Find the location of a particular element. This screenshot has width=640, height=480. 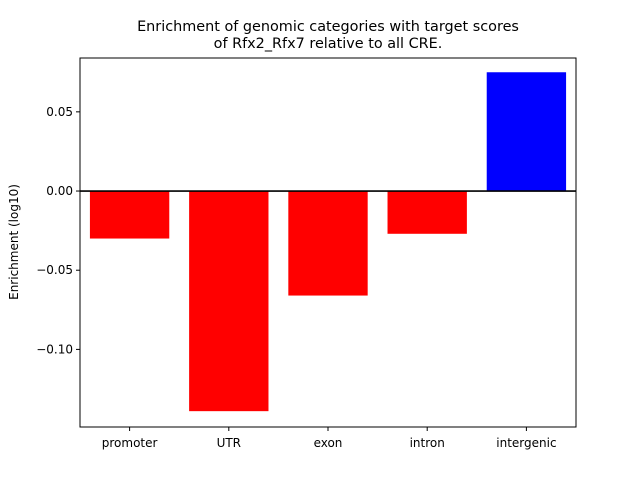

bar-UTR is located at coordinates (229, 301).